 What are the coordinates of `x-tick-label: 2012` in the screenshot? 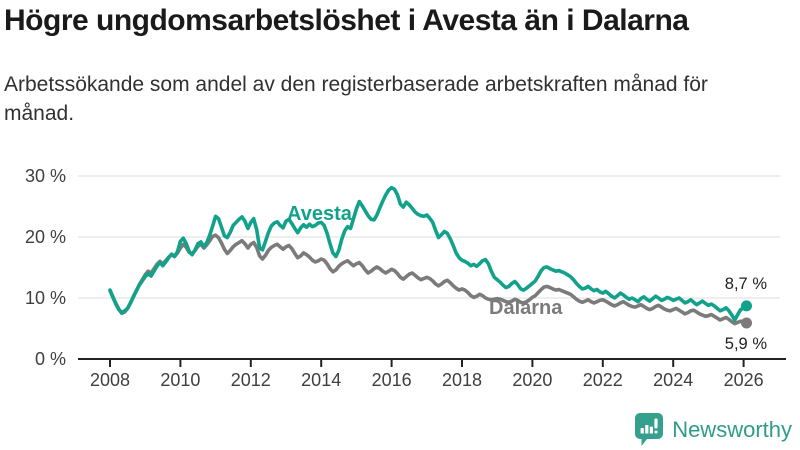 It's located at (251, 380).